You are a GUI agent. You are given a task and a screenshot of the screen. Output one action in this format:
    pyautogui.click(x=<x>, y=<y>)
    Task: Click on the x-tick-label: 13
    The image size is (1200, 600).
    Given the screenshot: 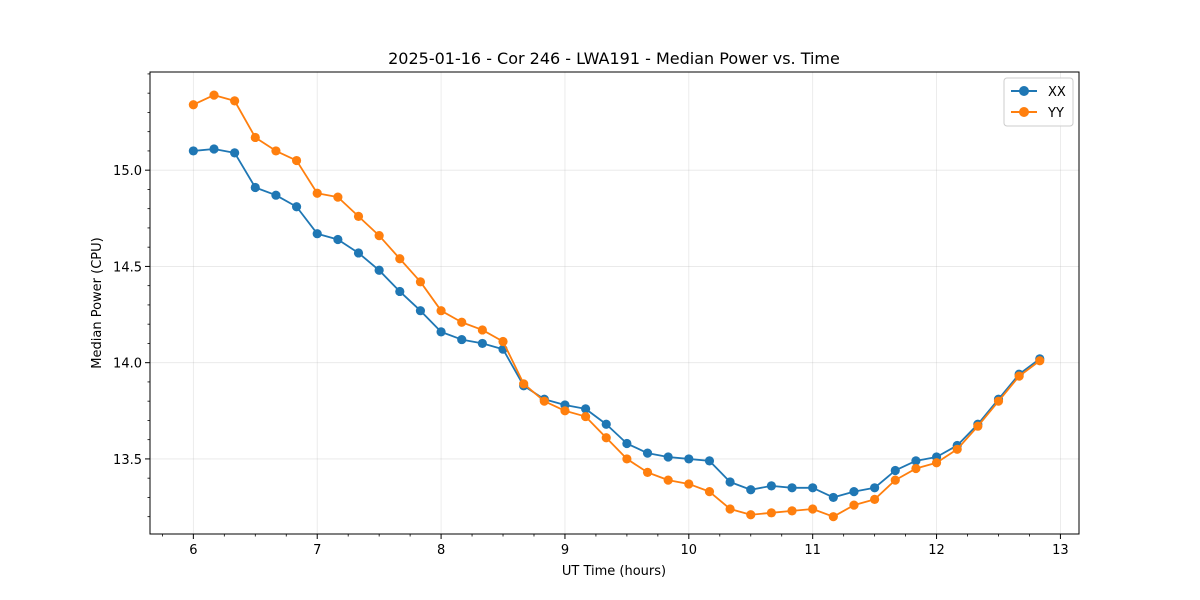 What is the action you would take?
    pyautogui.click(x=1060, y=550)
    